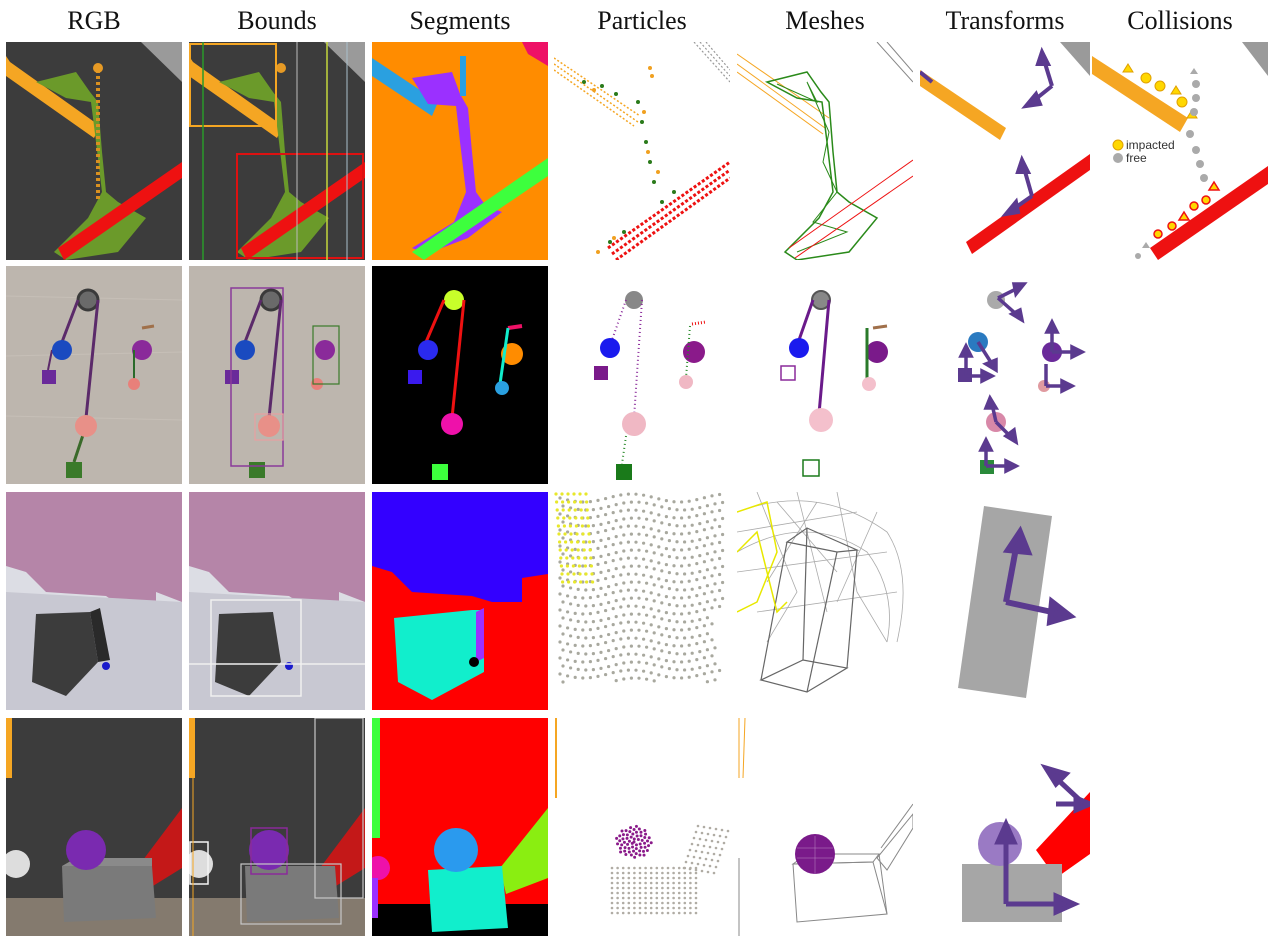 The height and width of the screenshot is (936, 1269). I want to click on row2-rgb-panel, so click(94, 375).